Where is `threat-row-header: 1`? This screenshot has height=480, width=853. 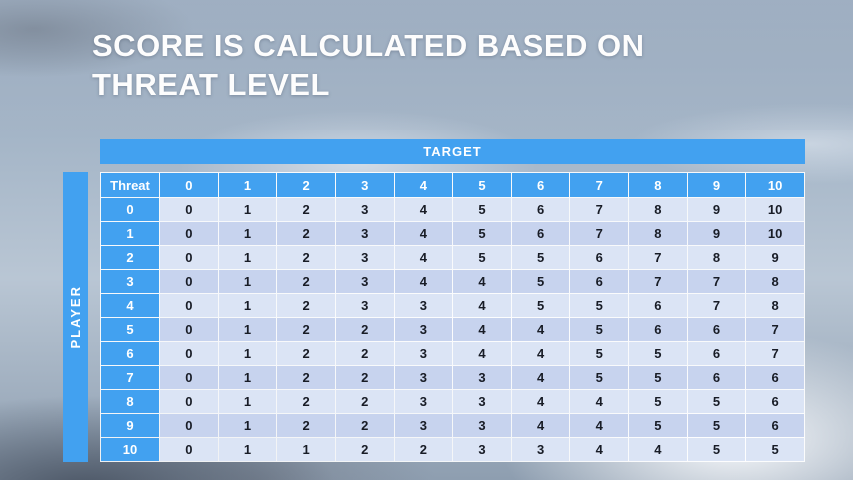 threat-row-header: 1 is located at coordinates (130, 233).